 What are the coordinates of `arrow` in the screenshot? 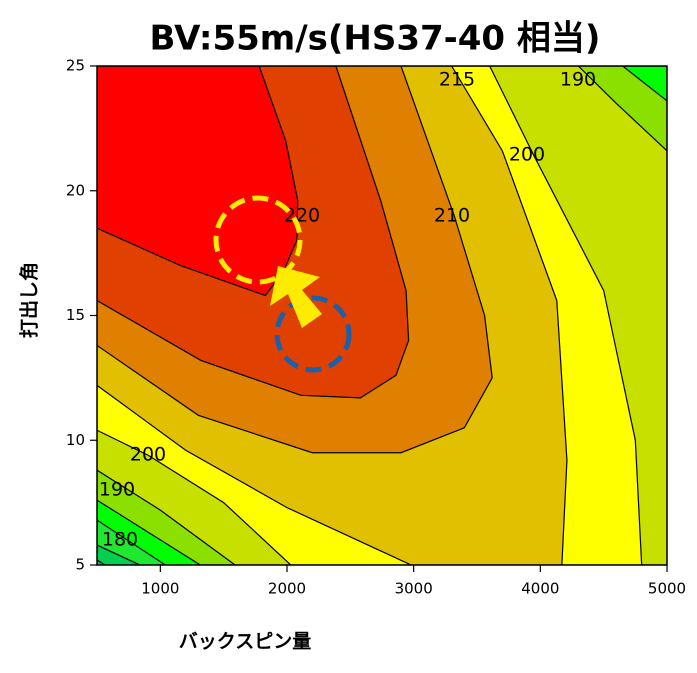 It's located at (296, 297).